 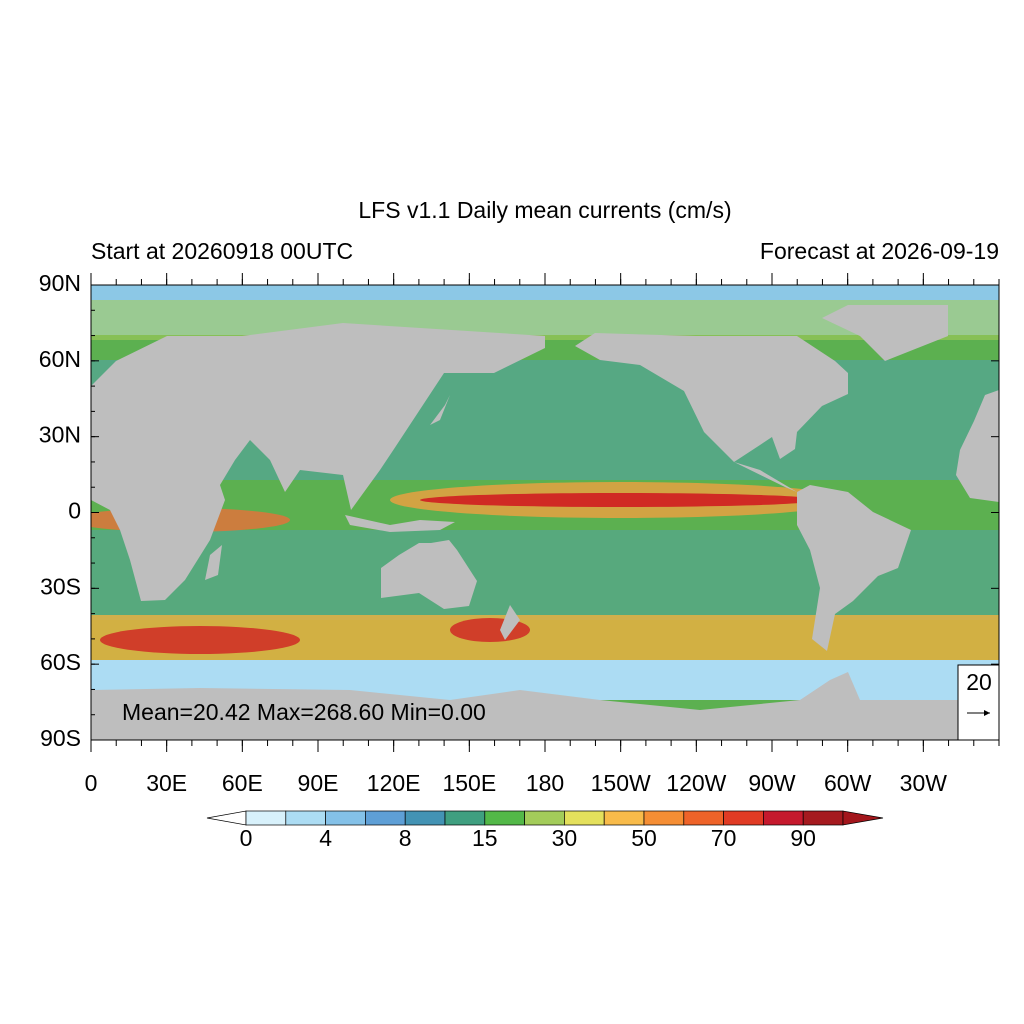 What do you see at coordinates (405, 838) in the screenshot?
I see `colorbar-label: 8` at bounding box center [405, 838].